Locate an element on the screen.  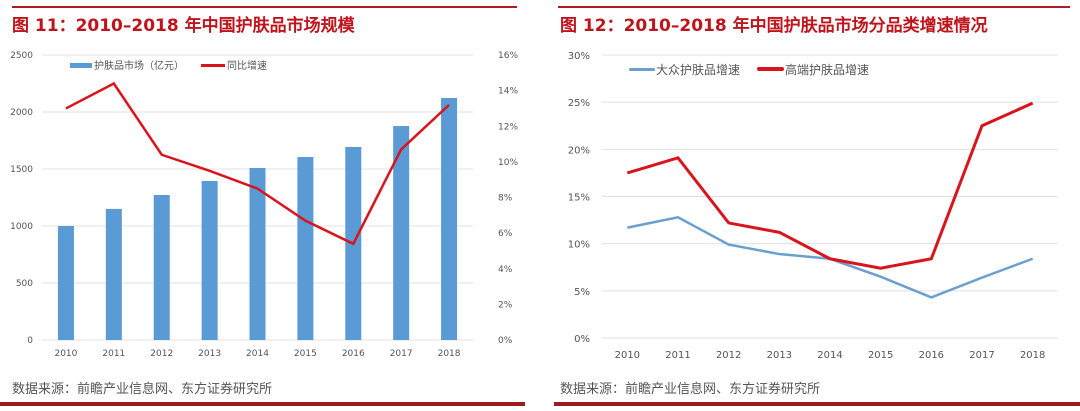
legend-label-bar: 护肤品市场（亿元） is located at coordinates (139, 65).